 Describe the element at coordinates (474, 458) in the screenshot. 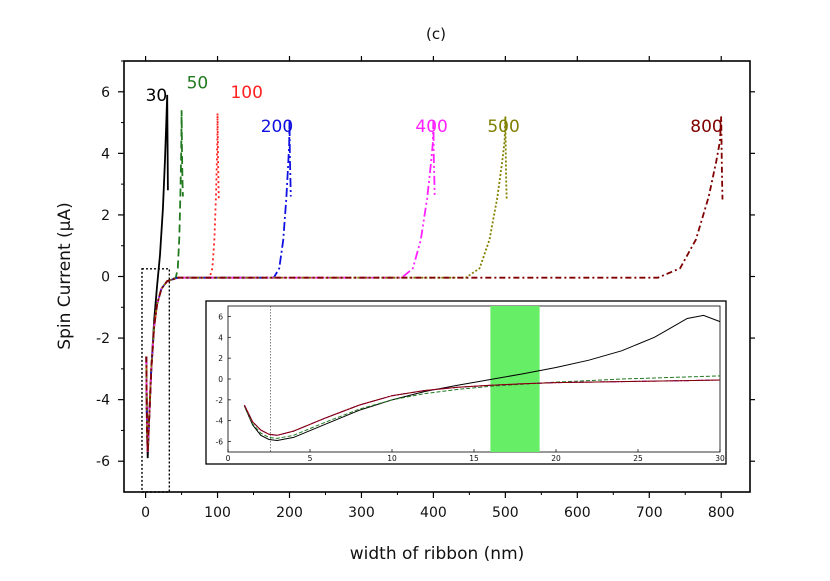

I see `inset-x-tick-label: 15` at that location.